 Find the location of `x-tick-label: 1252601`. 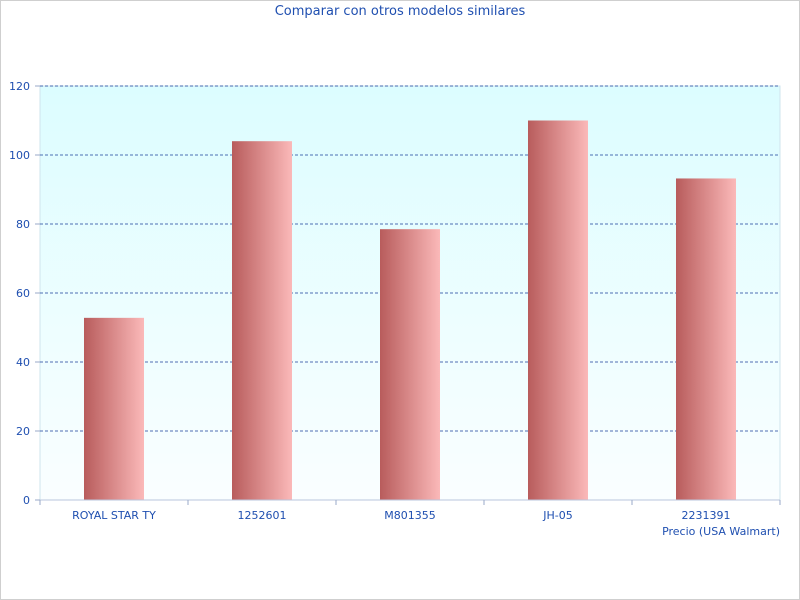

x-tick-label: 1252601 is located at coordinates (262, 515).